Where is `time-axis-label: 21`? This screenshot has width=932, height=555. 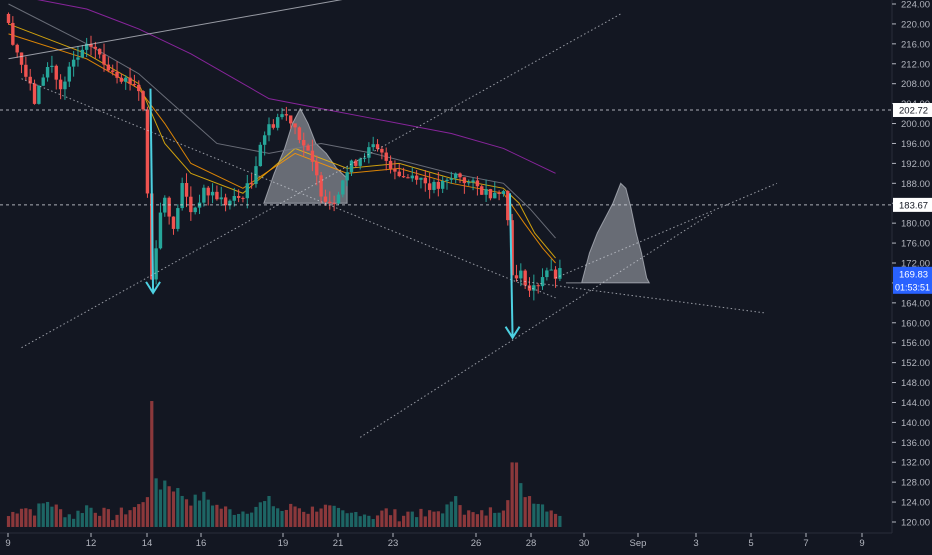
time-axis-label: 21 is located at coordinates (338, 543).